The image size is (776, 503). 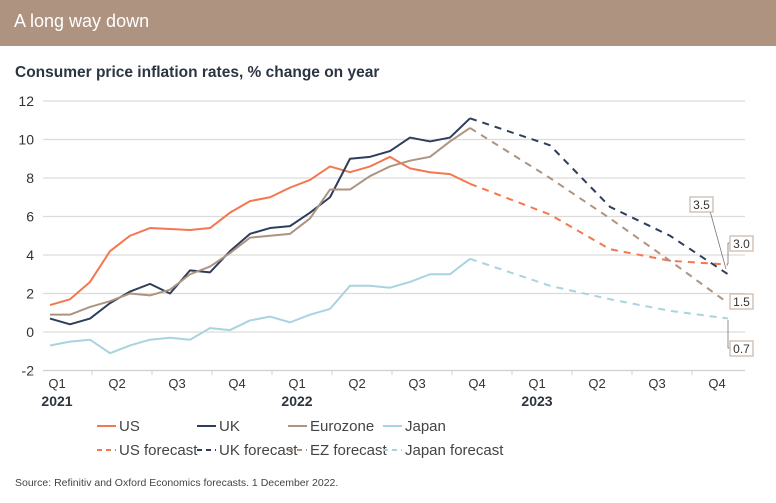 I want to click on legend-label: UK forecast, so click(x=258, y=450).